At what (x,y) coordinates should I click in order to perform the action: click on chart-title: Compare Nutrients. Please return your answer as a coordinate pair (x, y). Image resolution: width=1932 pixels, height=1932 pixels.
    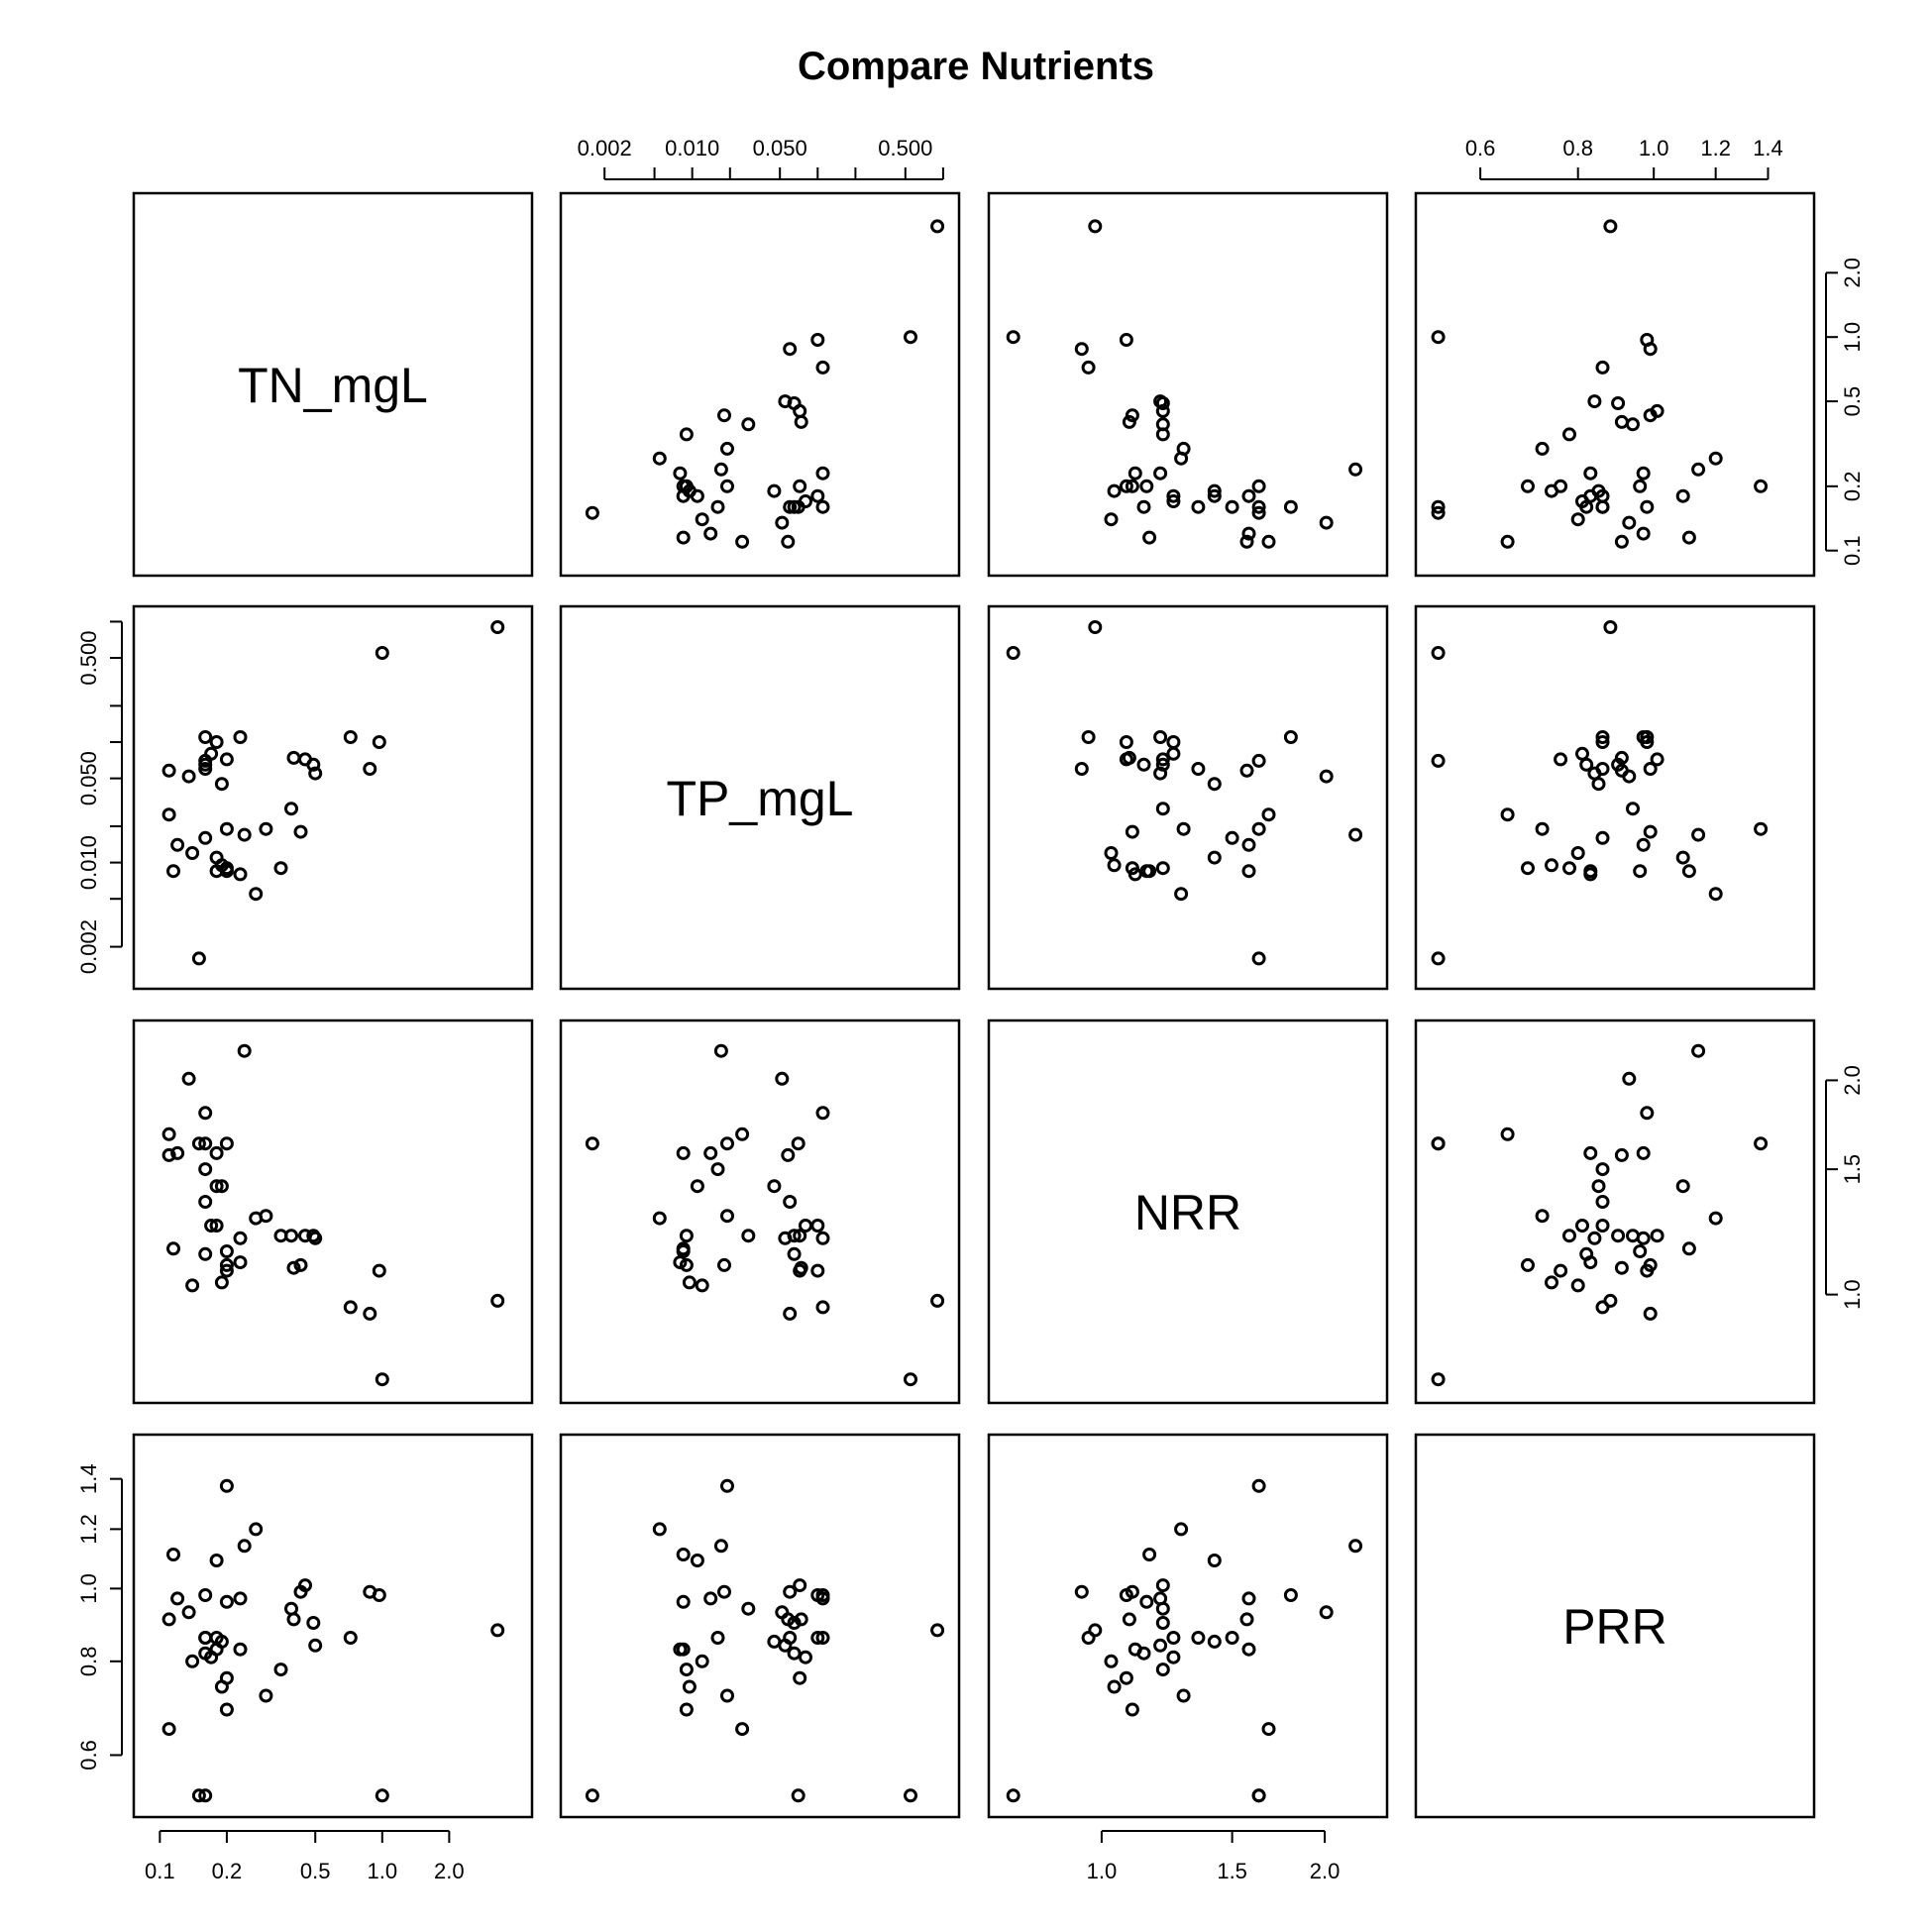
    Looking at the image, I should click on (976, 66).